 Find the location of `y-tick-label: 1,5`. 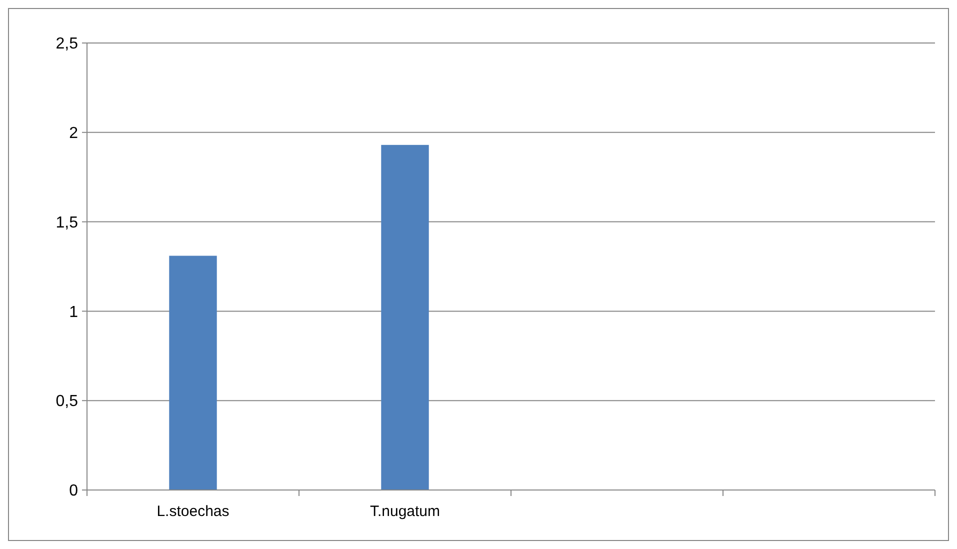

y-tick-label: 1,5 is located at coordinates (67, 223).